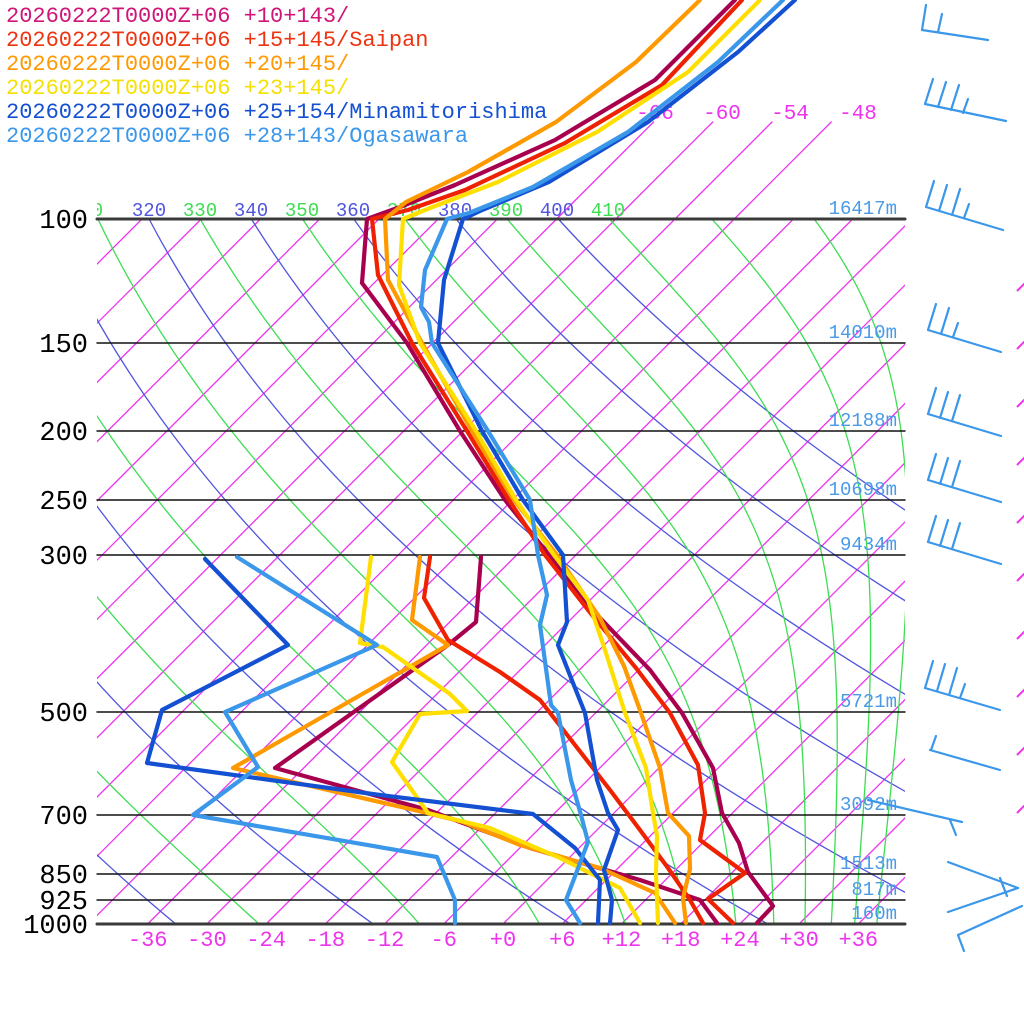 Image resolution: width=1024 pixels, height=1024 pixels. What do you see at coordinates (799, 940) in the screenshot?
I see `temp-tick-label: +30` at bounding box center [799, 940].